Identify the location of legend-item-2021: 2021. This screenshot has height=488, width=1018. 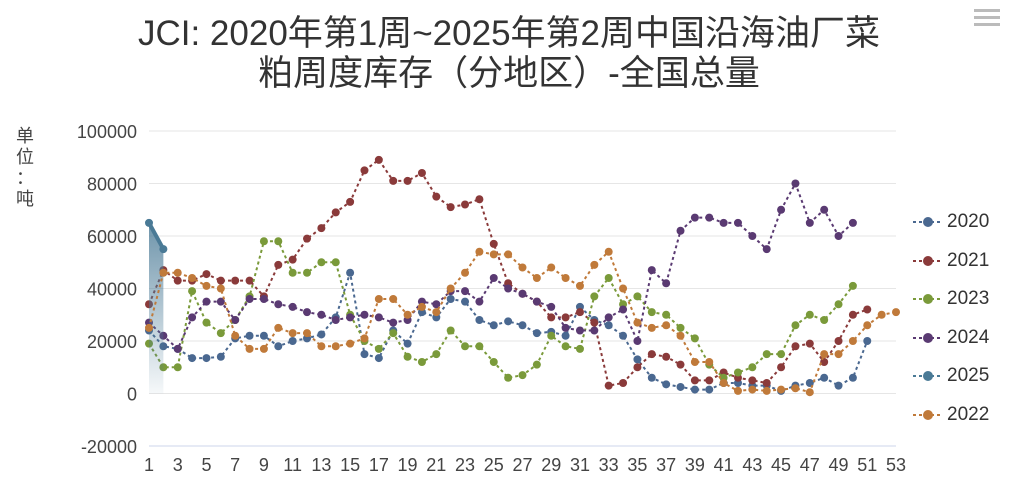
(951, 261).